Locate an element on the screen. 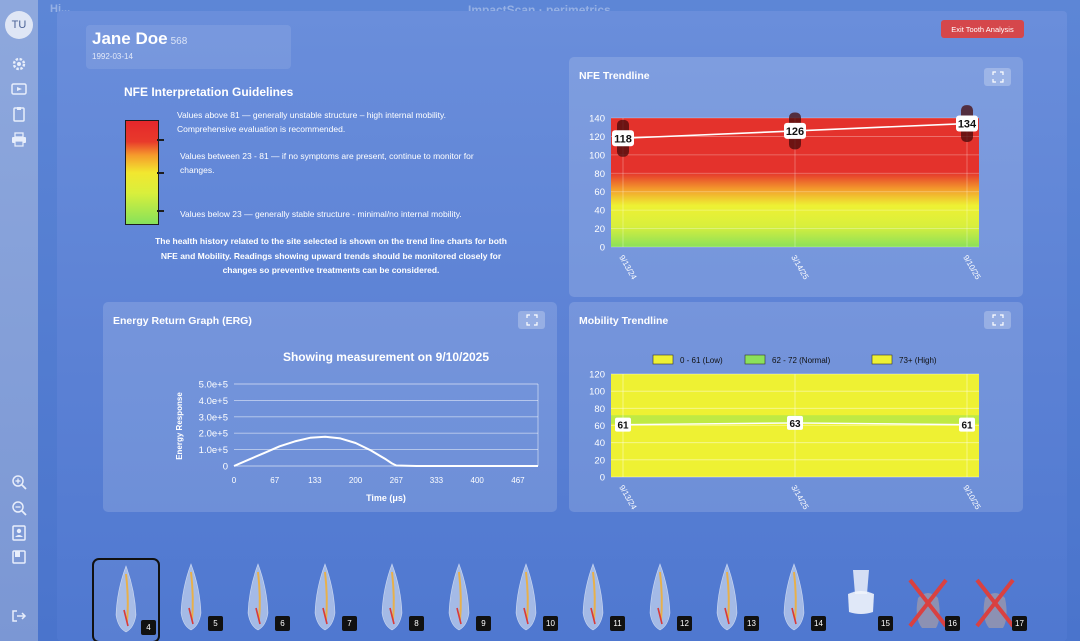  video-icon is located at coordinates (19, 89).